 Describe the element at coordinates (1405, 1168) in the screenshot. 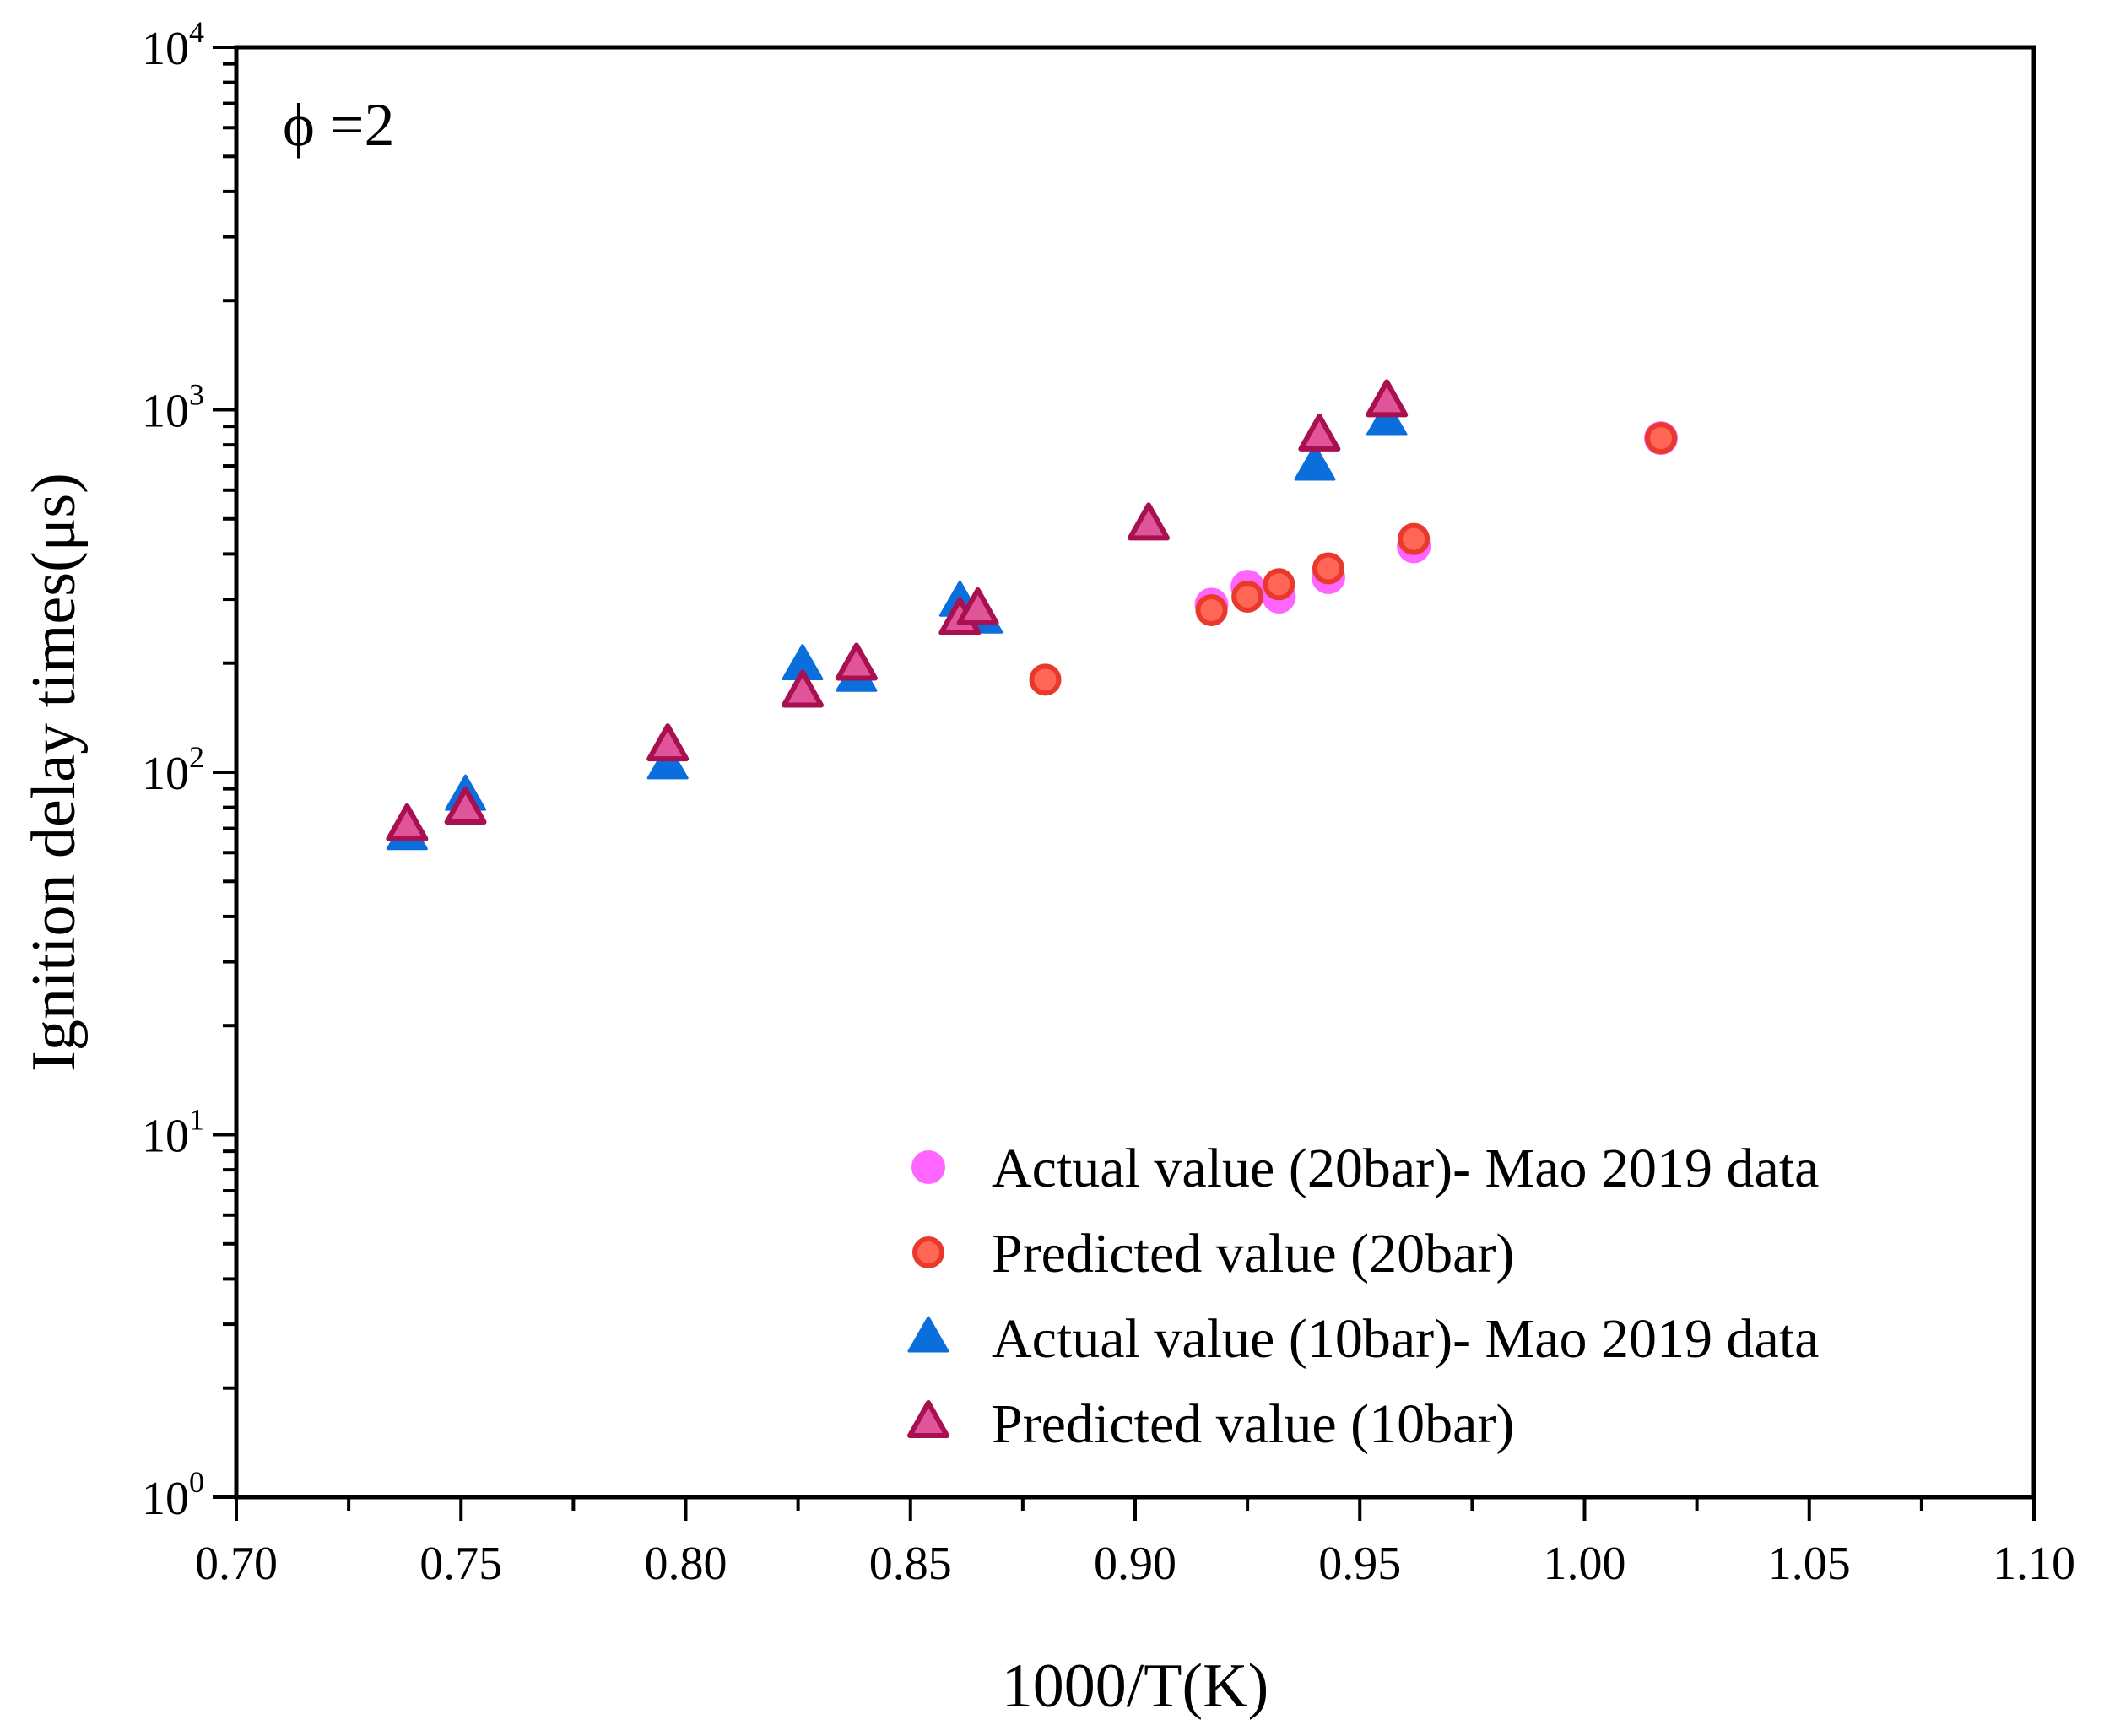

I see `legend-label: Actual value (20bar)- Mao 2019 data` at that location.